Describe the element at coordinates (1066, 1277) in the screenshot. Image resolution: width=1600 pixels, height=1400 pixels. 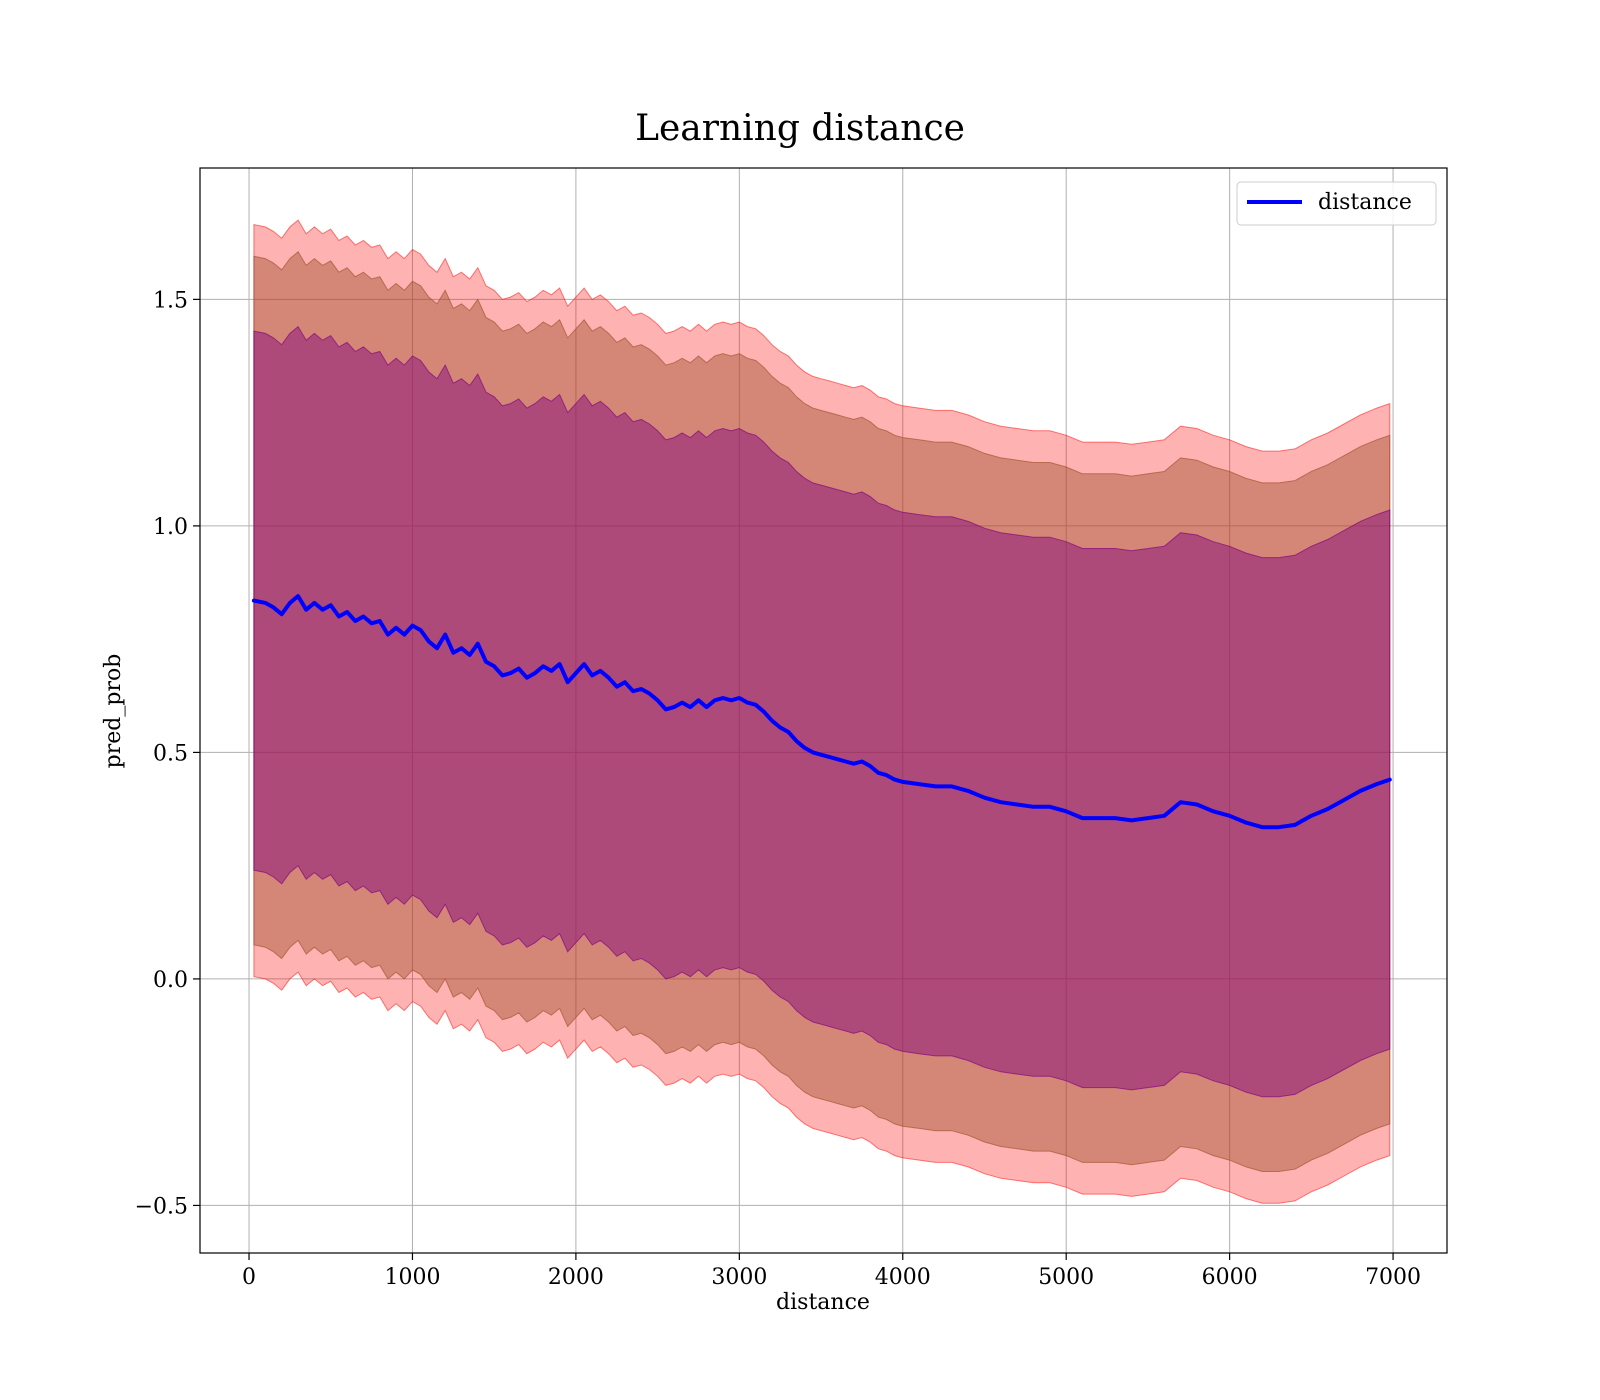
I see `x-tick-label: 5000` at that location.